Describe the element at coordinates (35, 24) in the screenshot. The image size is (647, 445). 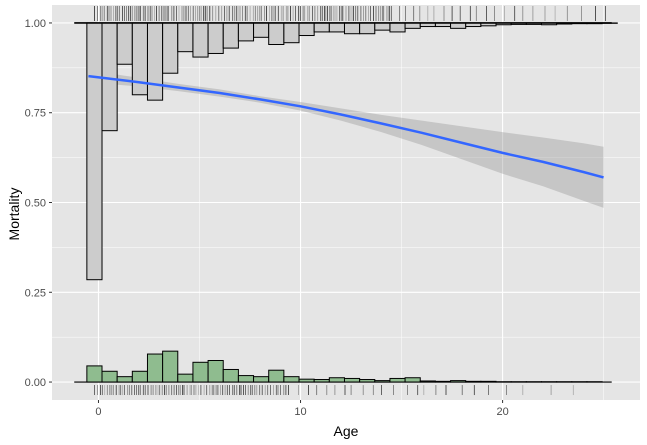
I see `y-tick-label: 1.00` at that location.